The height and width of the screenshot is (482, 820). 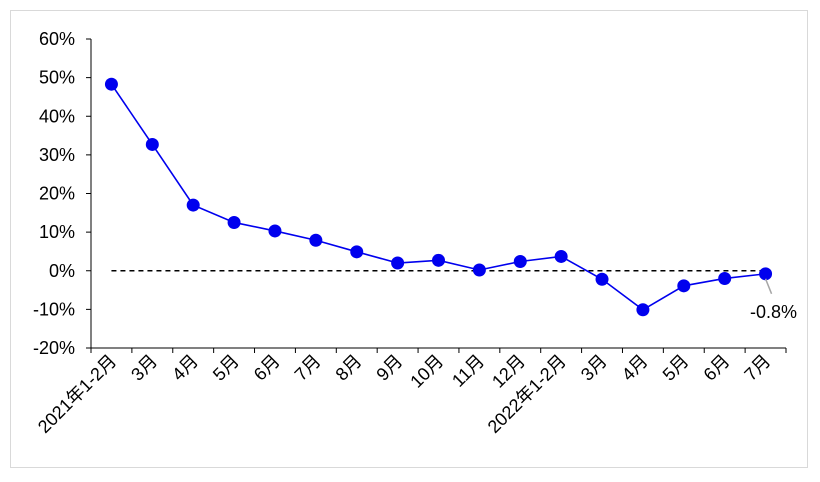 What do you see at coordinates (57, 78) in the screenshot?
I see `y-tick-label: 50%` at bounding box center [57, 78].